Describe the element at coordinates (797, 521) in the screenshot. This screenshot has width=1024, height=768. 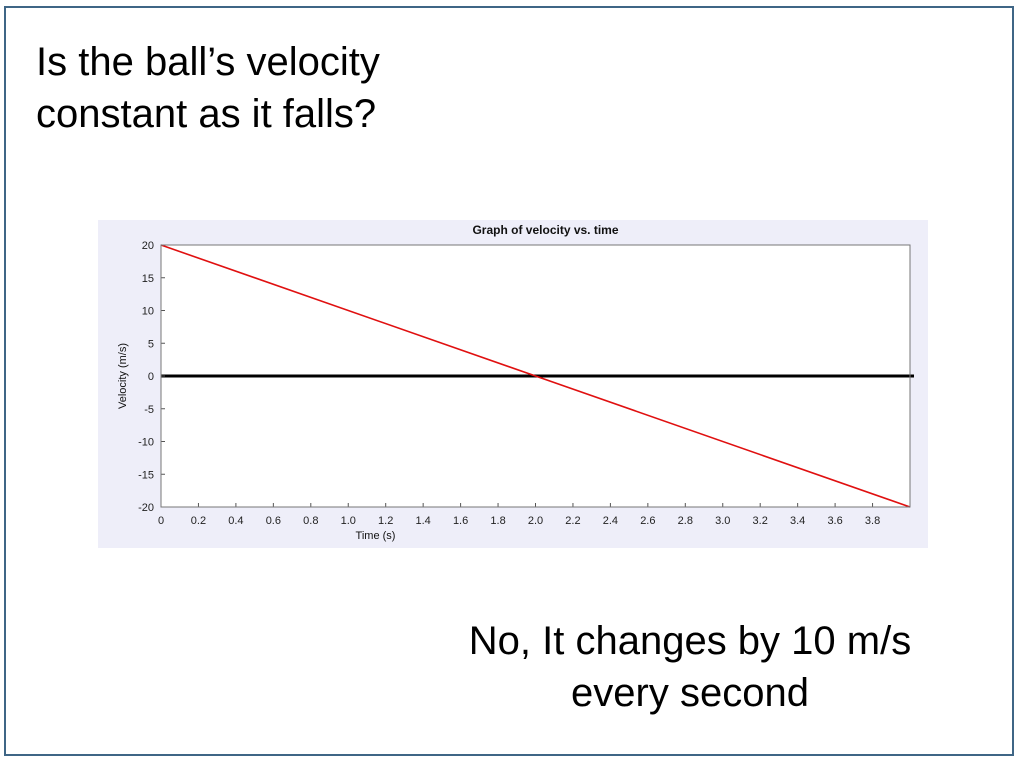
I see `x-tick-label: 3.4` at that location.